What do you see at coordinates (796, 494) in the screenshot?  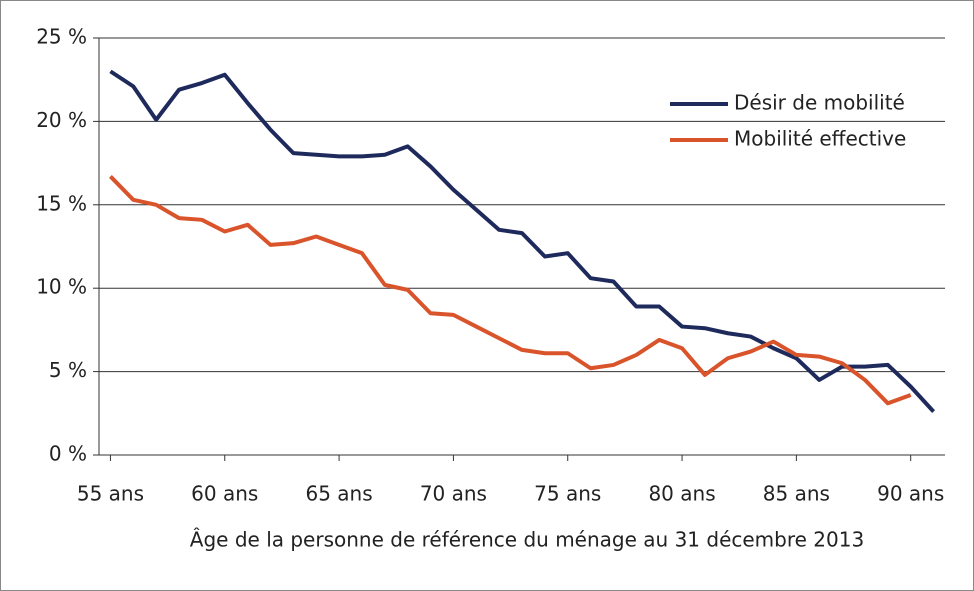 I see `x-tick-label: 85 ans` at bounding box center [796, 494].